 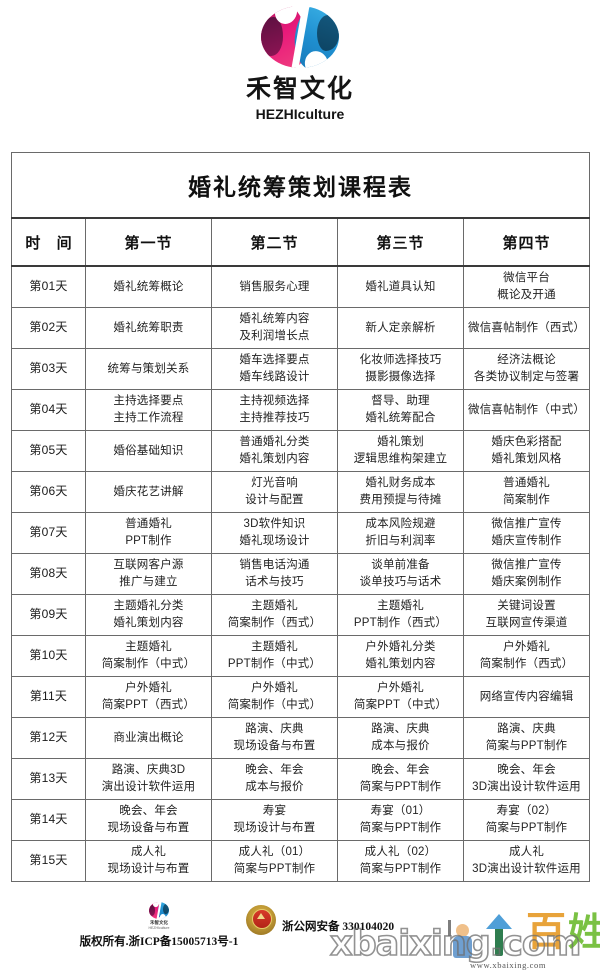 What do you see at coordinates (48, 451) in the screenshot?
I see `cell-day: 第05天` at bounding box center [48, 451].